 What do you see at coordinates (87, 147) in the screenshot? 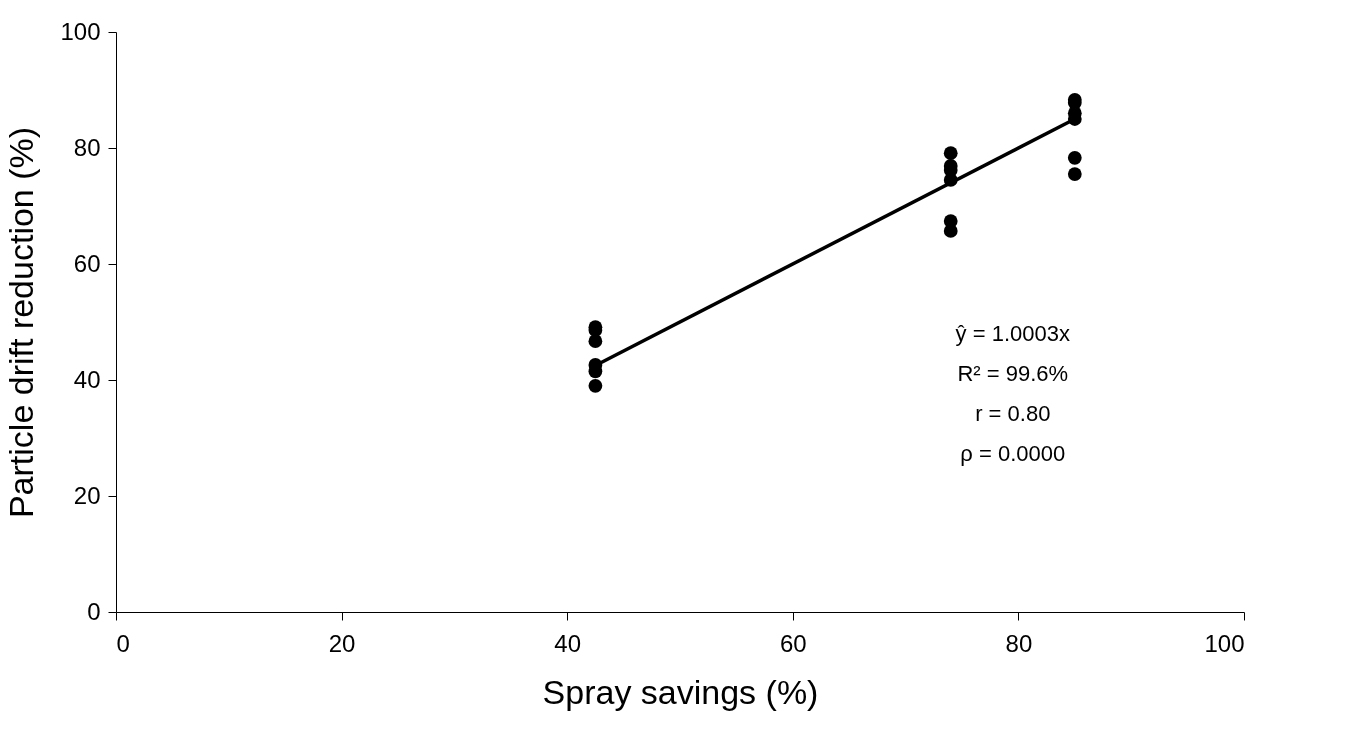
I see `y-tick-label: 80` at bounding box center [87, 147].